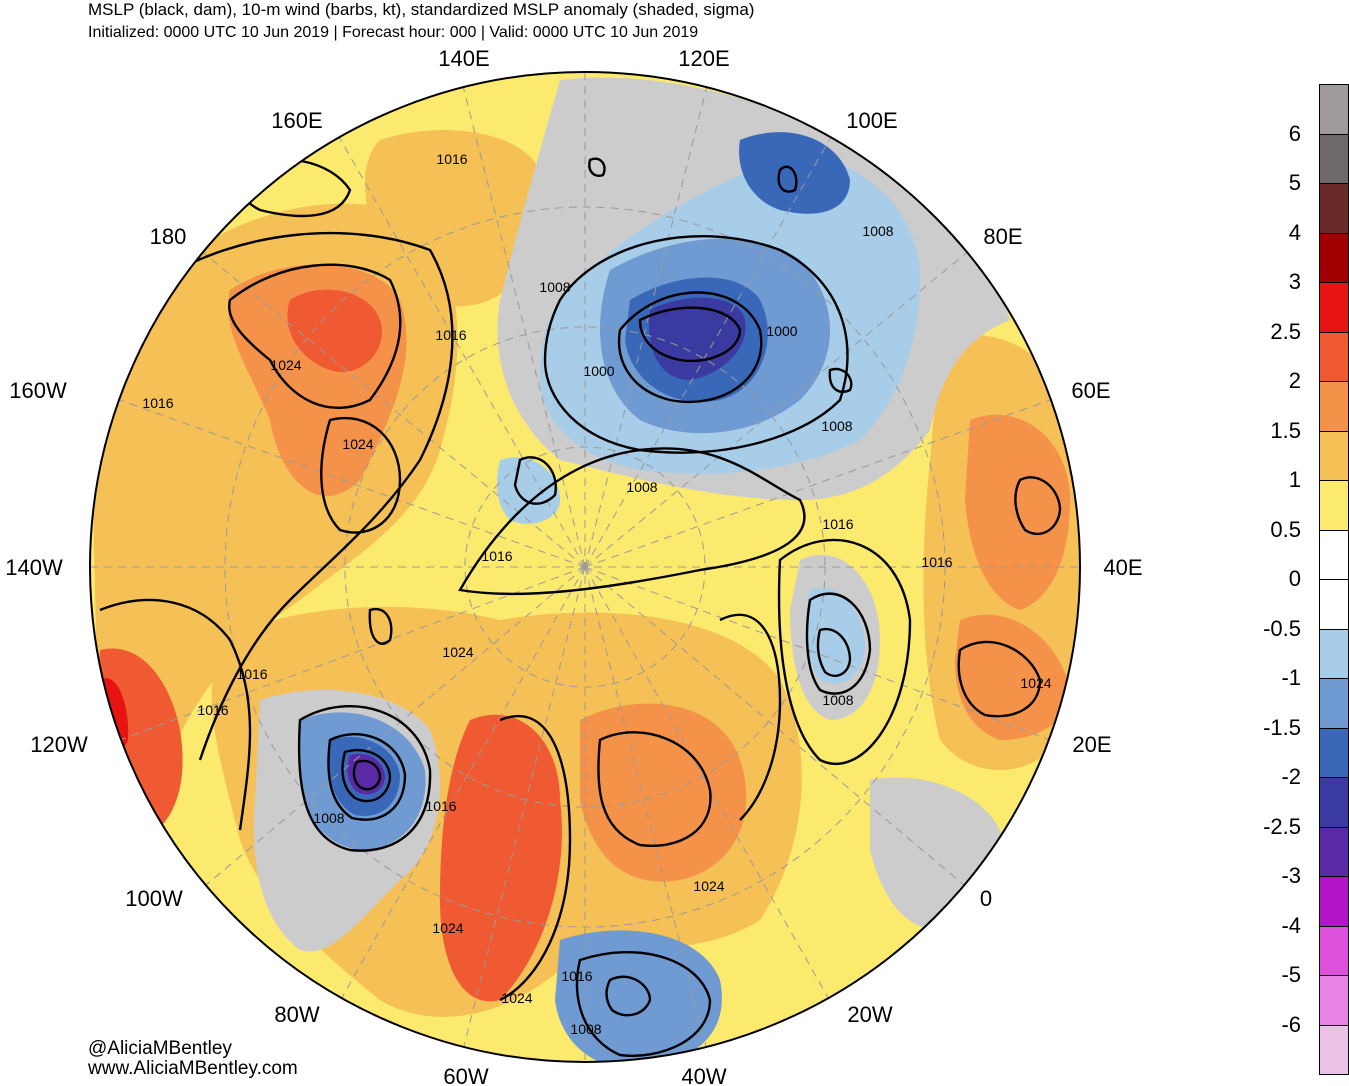 The width and height of the screenshot is (1349, 1086). I want to click on lon-label: 20W, so click(869, 1014).